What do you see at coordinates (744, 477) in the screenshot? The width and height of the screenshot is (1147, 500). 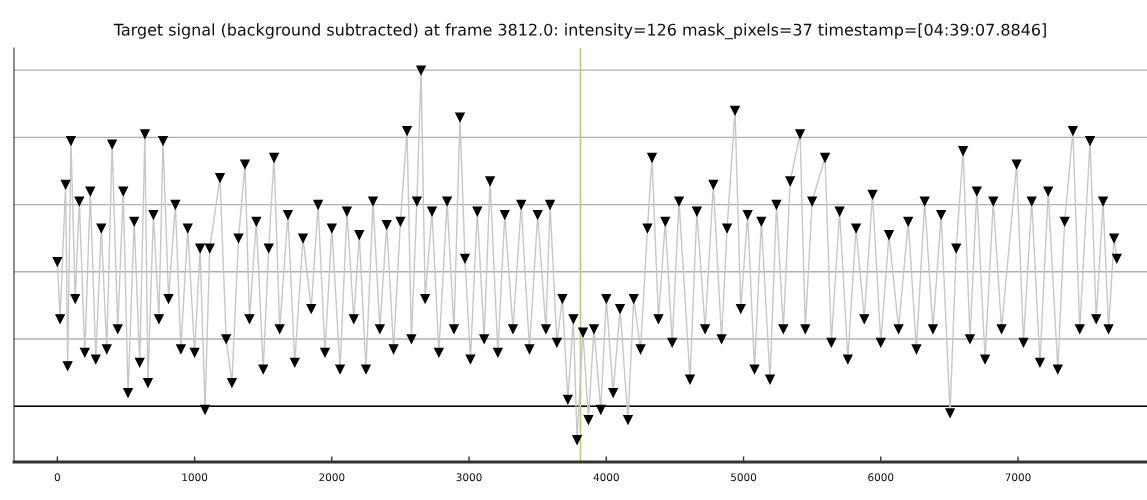 I see `x-tick-label: 5000` at bounding box center [744, 477].